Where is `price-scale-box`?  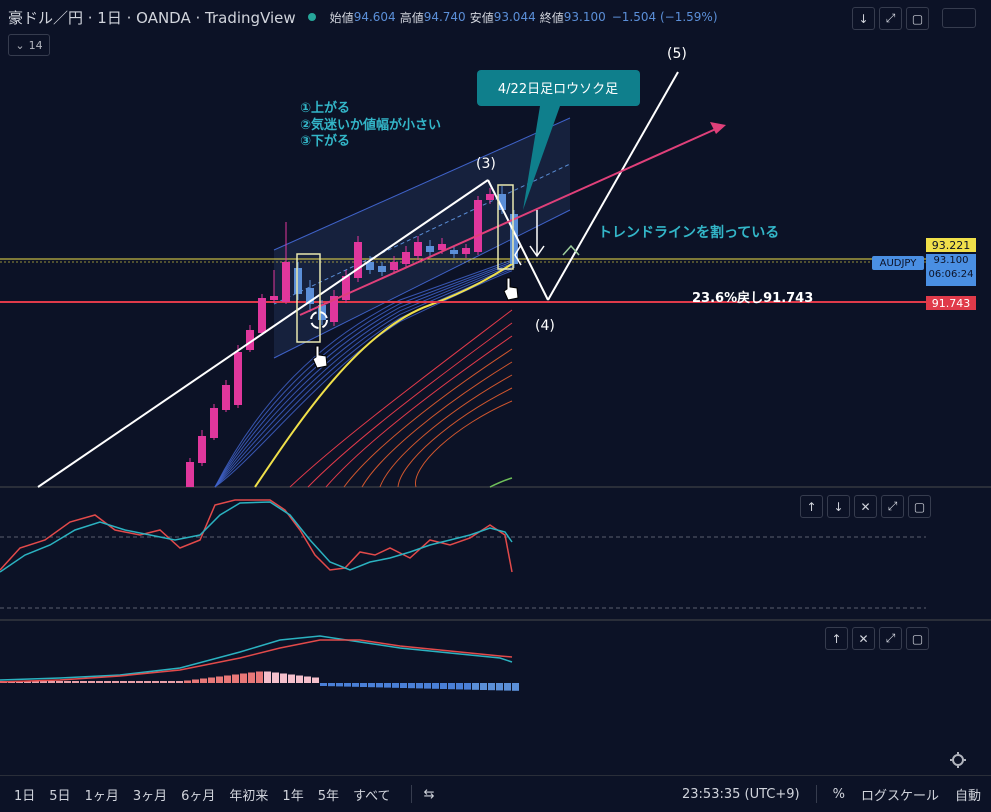 price-scale-box is located at coordinates (959, 18).